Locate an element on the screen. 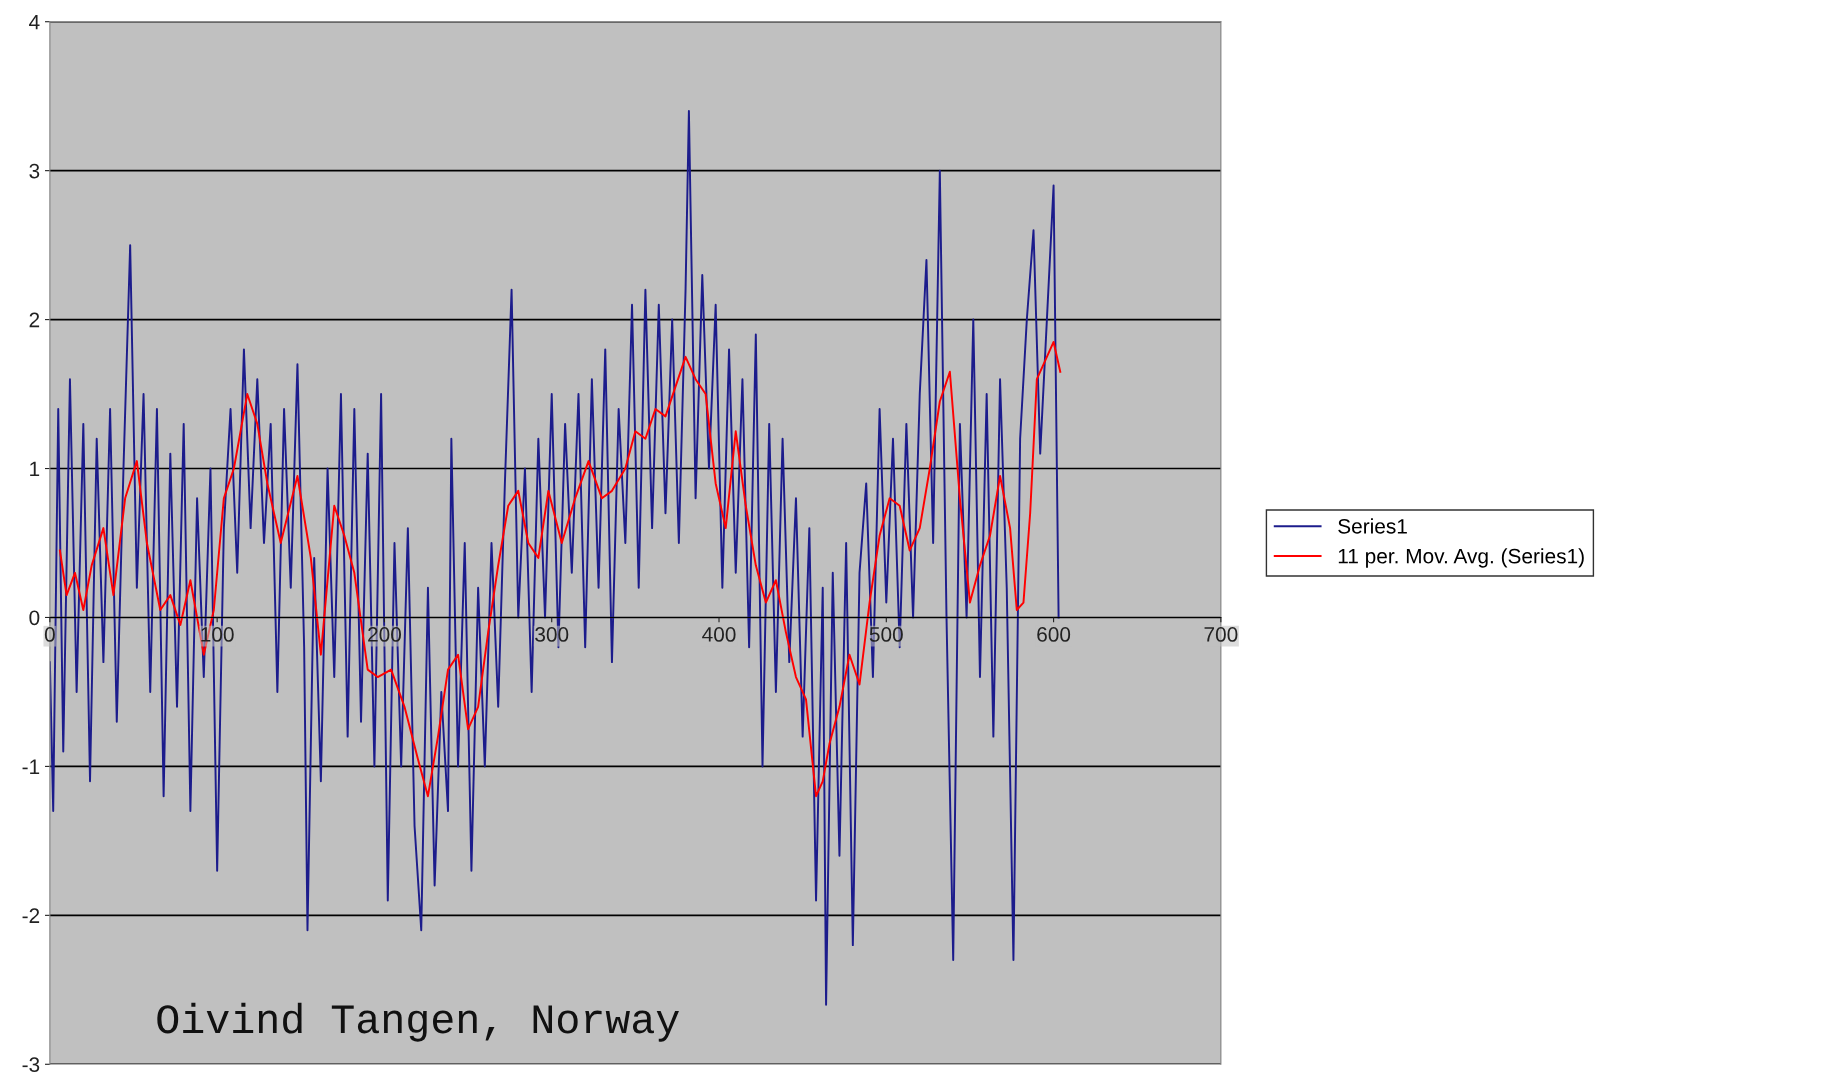 The image size is (1847, 1086). legend-label: 11 per. Mov. Avg. (Series1) is located at coordinates (1461, 558).